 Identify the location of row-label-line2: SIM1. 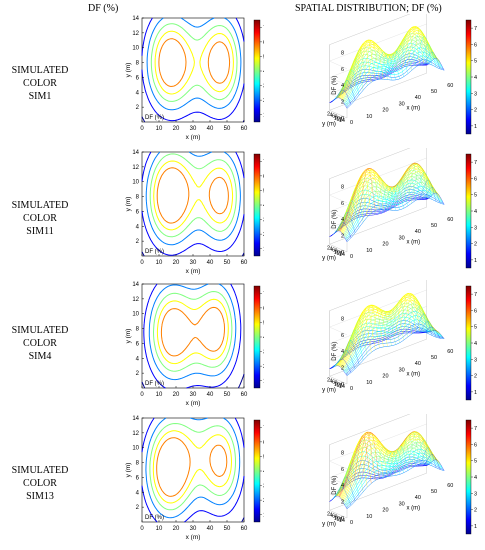
(40, 96).